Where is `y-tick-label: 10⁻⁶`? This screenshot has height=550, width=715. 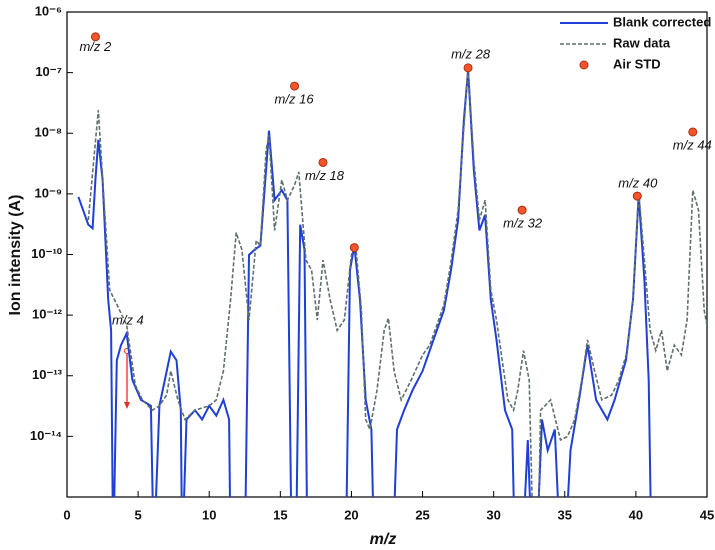
y-tick-label: 10⁻⁶ is located at coordinates (48, 10).